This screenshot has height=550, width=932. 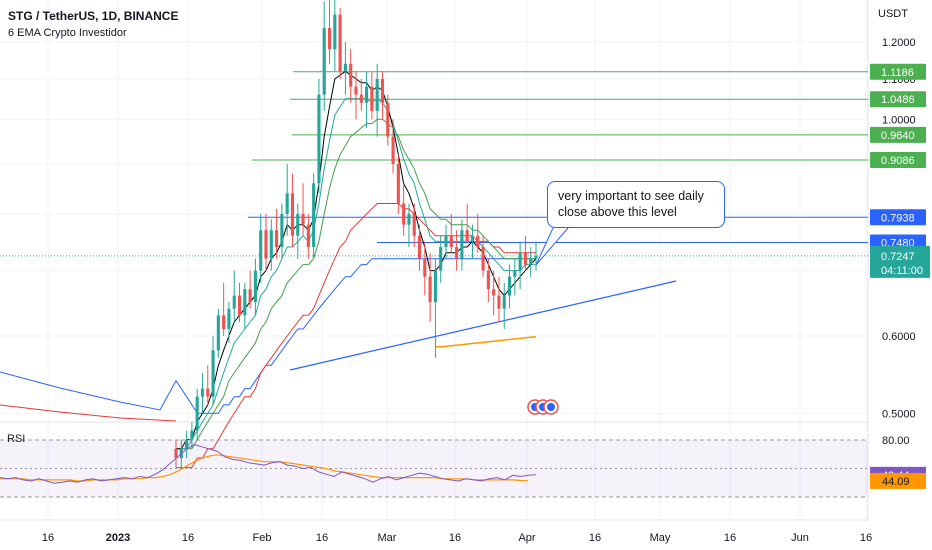 What do you see at coordinates (899, 120) in the screenshot?
I see `price-tick-label: 1.0000` at bounding box center [899, 120].